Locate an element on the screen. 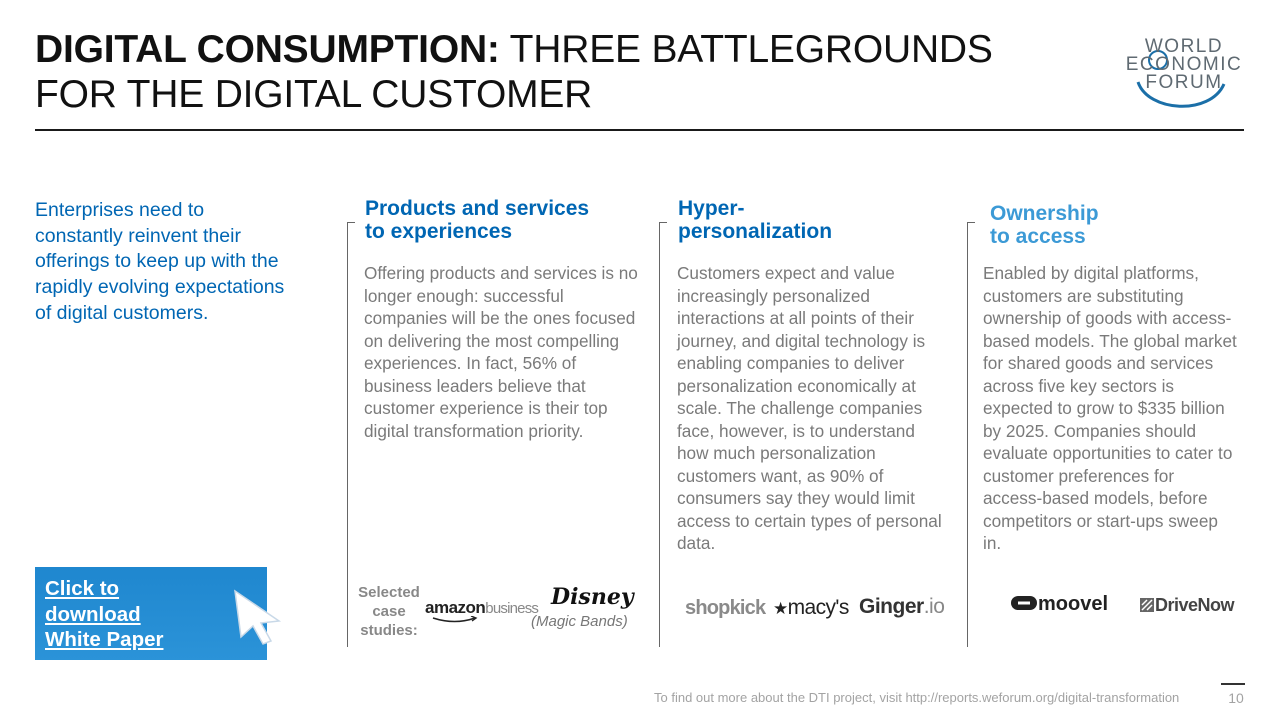  title-bold: DIGITAL CONSUMPTION: is located at coordinates (267, 49).